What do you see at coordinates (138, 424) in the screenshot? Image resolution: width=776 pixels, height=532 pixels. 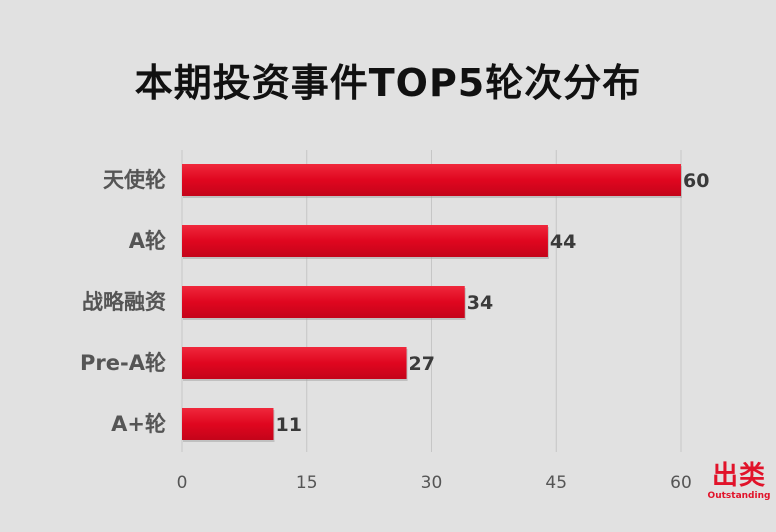 I see `category-label-4: A+轮` at bounding box center [138, 424].